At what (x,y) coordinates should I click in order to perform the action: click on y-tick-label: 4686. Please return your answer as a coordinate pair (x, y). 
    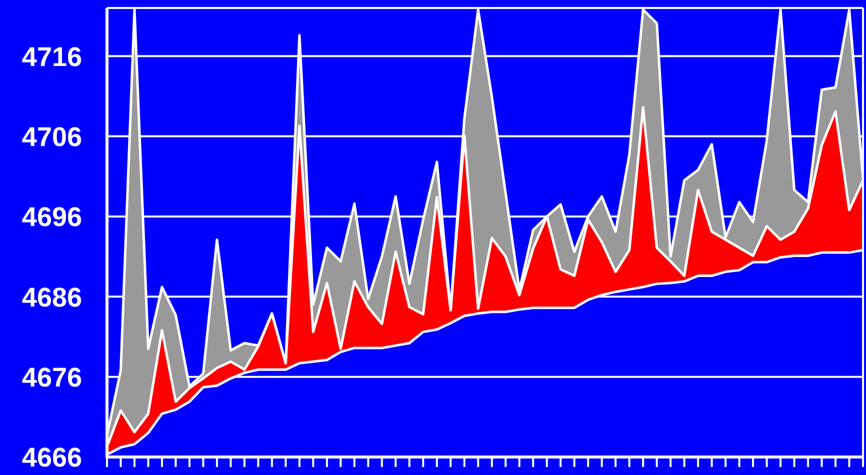
    Looking at the image, I should click on (52, 297).